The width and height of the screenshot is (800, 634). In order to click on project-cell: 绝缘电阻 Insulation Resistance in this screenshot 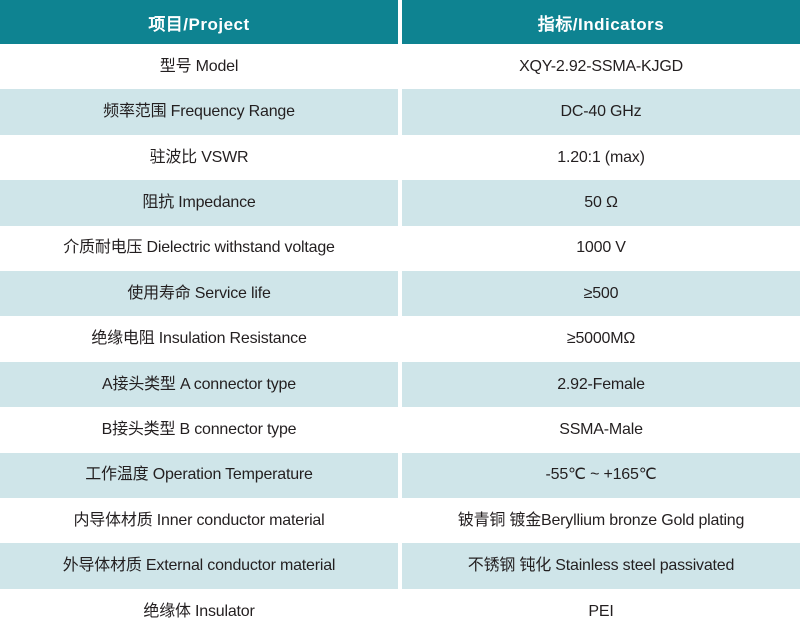, I will do `click(199, 339)`.